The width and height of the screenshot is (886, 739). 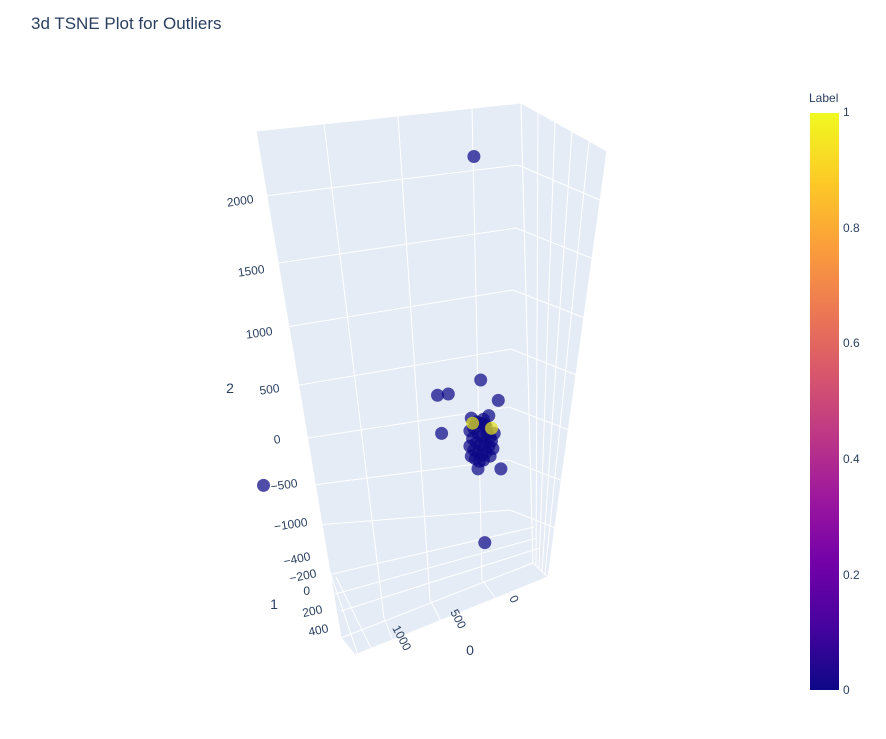 I want to click on y-tick: −400, so click(x=297, y=558).